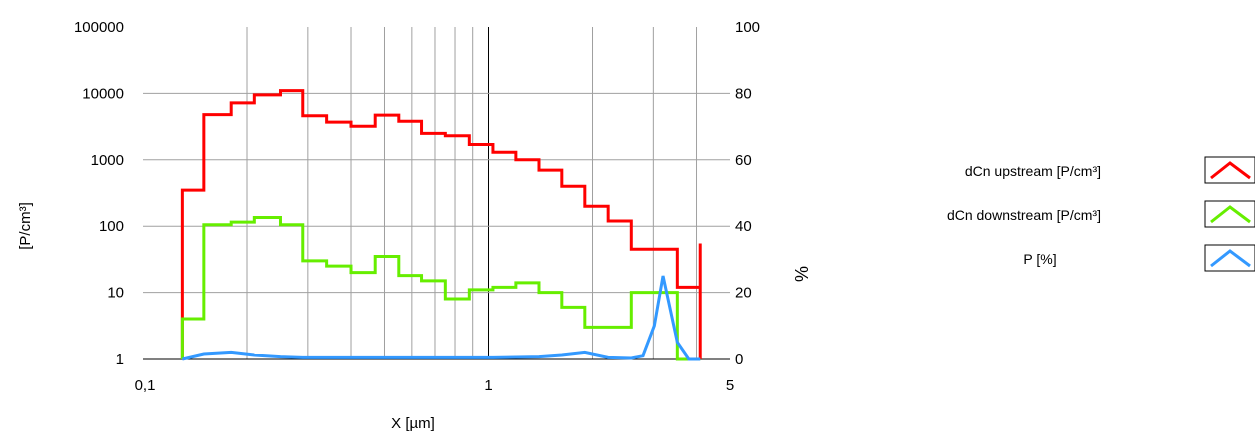  I want to click on y-left-tick-labels: 1 10 100 1000 10000 100000, so click(99, 193).